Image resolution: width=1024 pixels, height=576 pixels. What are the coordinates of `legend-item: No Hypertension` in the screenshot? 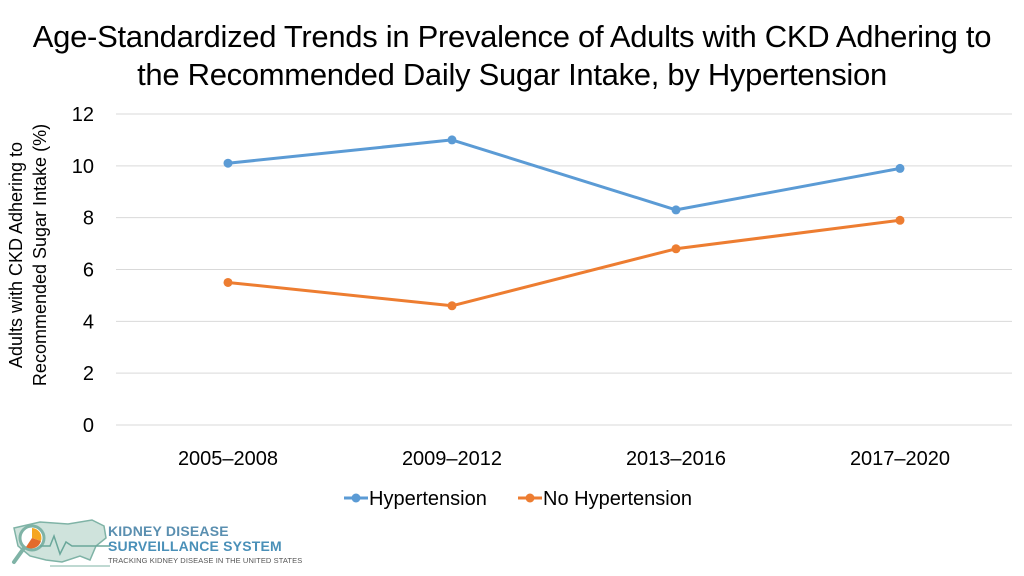 It's located at (605, 499).